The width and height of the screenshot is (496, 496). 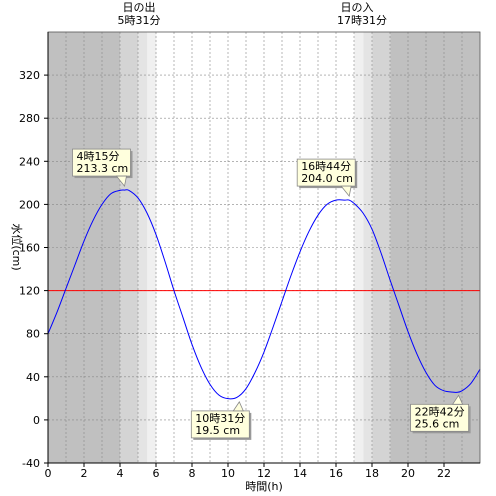 What do you see at coordinates (84, 473) in the screenshot?
I see `x-tick-label: 2` at bounding box center [84, 473].